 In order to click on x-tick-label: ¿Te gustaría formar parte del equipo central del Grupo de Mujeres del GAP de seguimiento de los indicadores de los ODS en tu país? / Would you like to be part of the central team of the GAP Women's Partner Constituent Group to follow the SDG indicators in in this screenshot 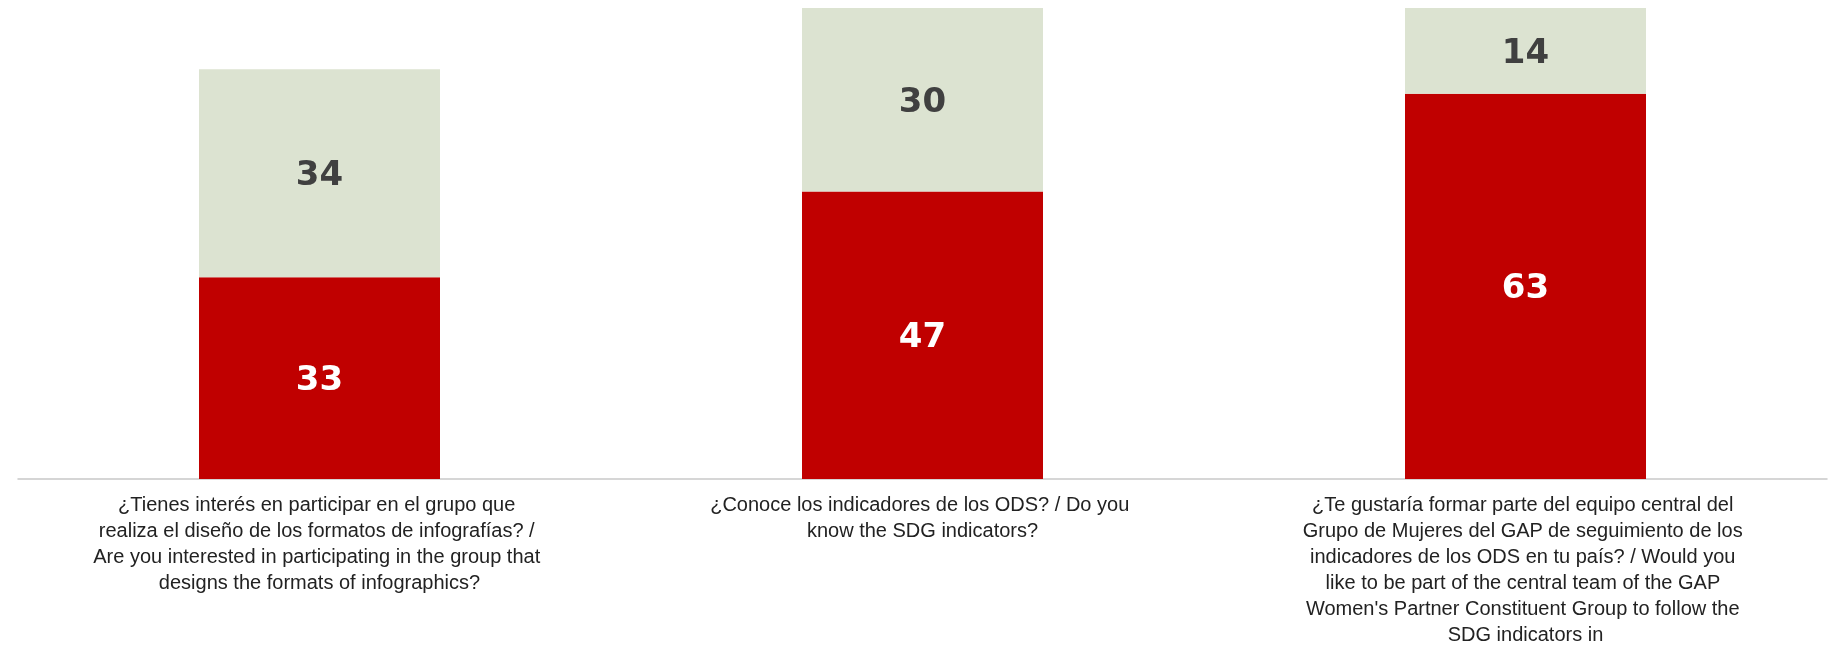, I will do `click(1525, 569)`.